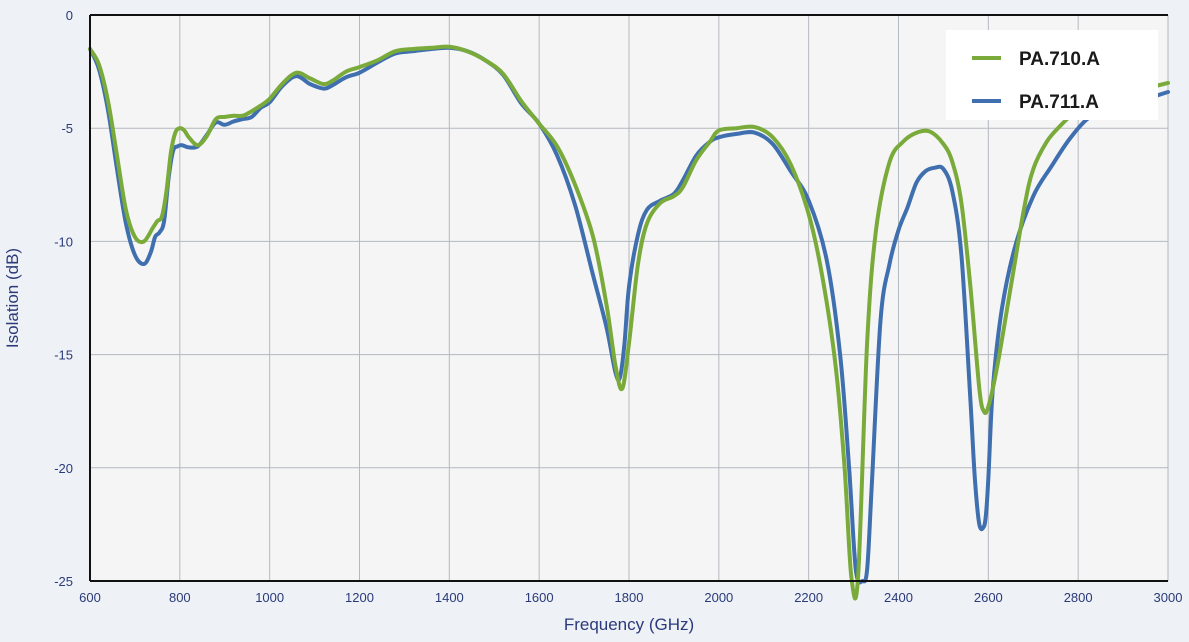  What do you see at coordinates (898, 597) in the screenshot?
I see `x-tick-label: 2400` at bounding box center [898, 597].